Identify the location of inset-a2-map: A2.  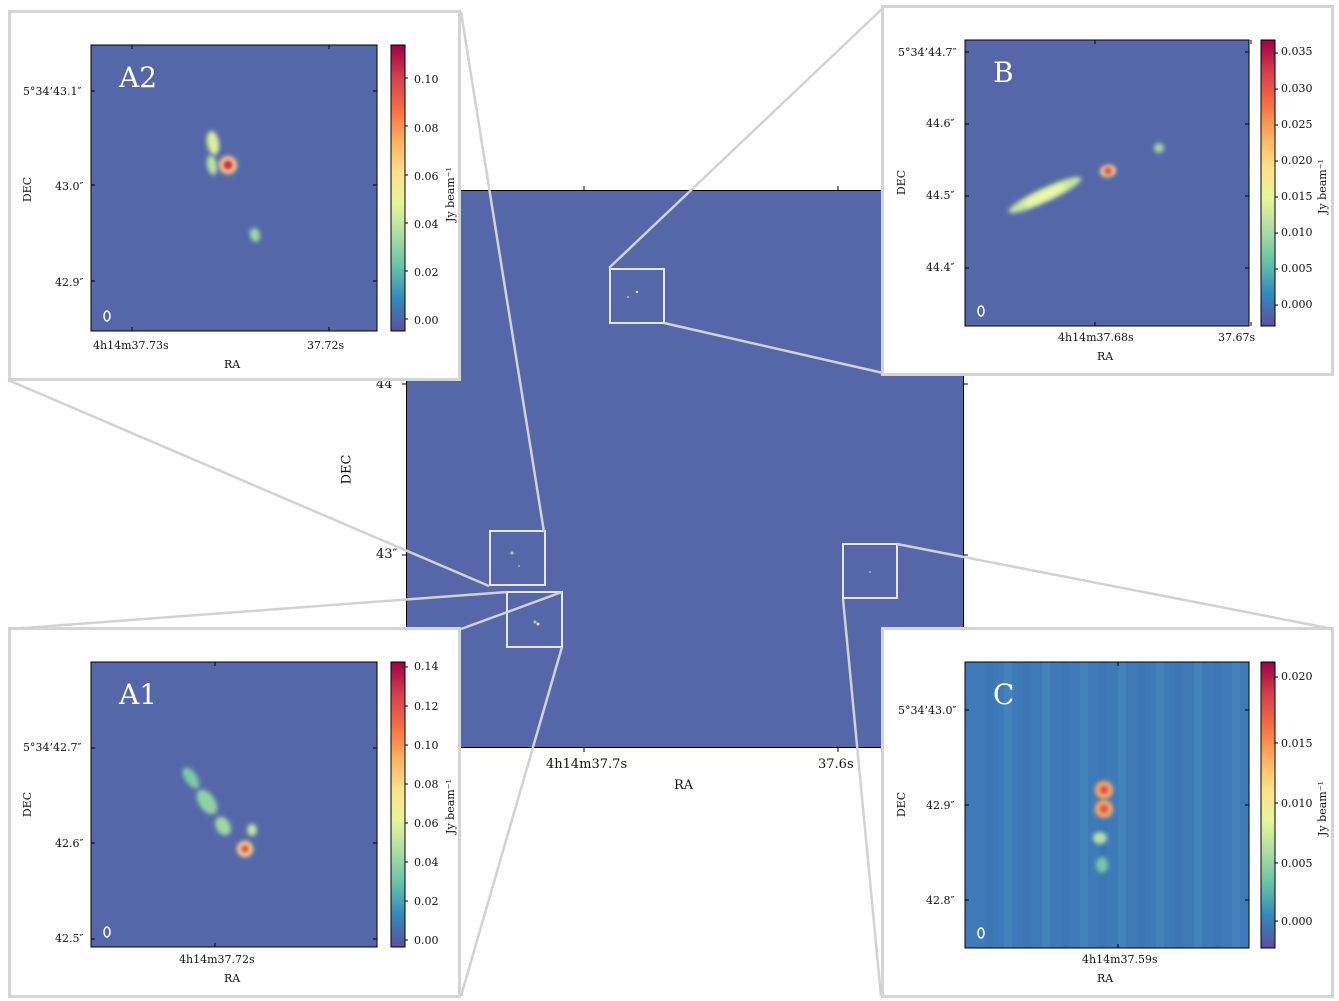
(249, 188).